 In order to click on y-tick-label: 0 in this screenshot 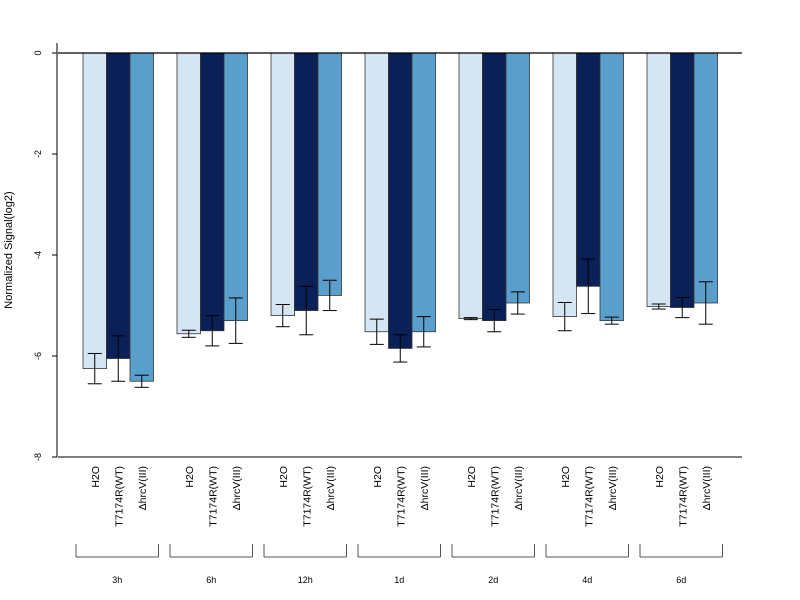, I will do `click(38, 52)`.